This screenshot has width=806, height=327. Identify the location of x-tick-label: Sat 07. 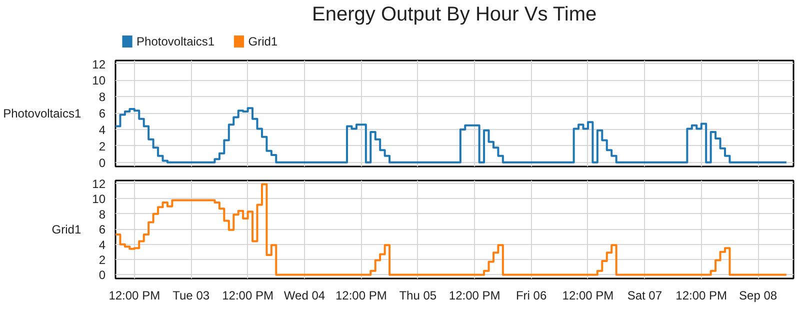
(644, 295).